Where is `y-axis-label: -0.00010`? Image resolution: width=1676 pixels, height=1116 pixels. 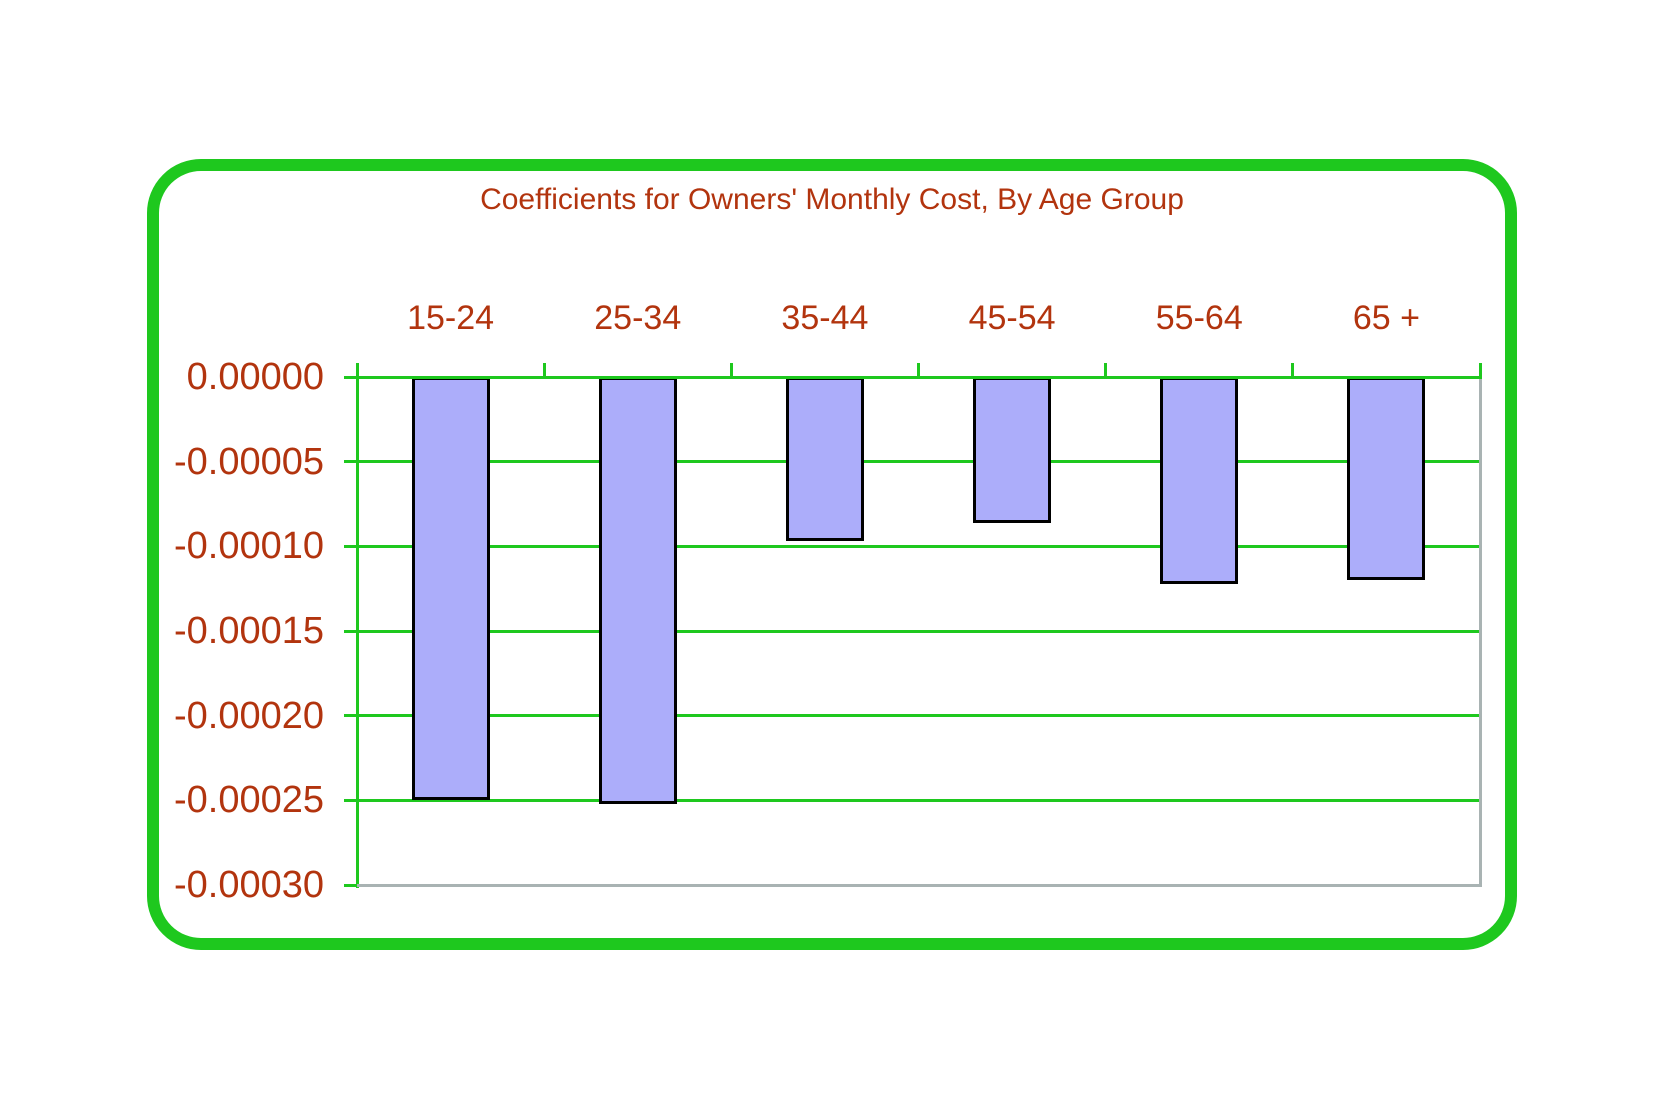 y-axis-label: -0.00010 is located at coordinates (248, 546).